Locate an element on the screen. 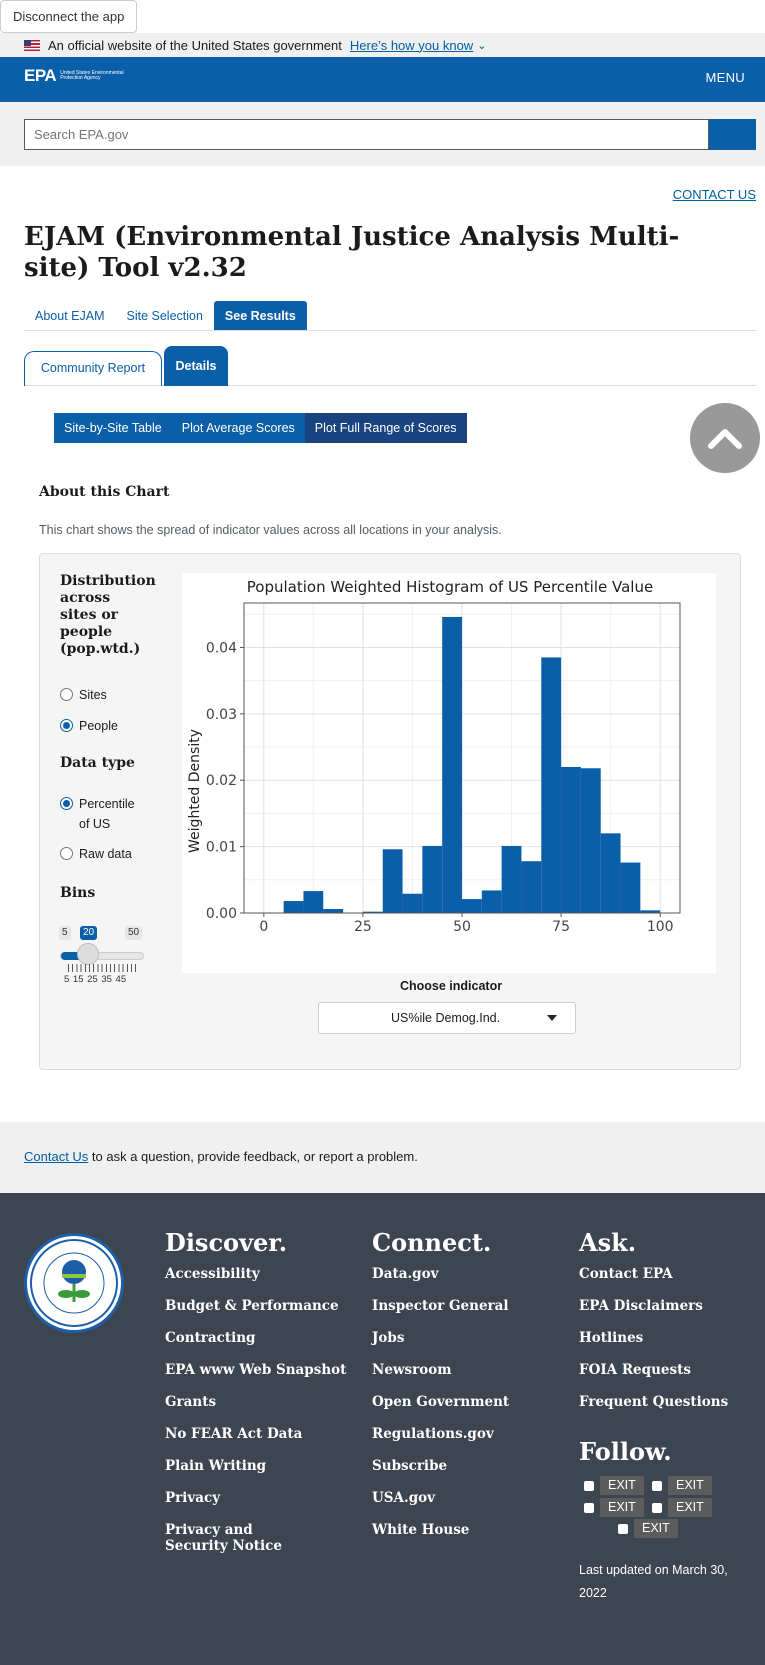 This screenshot has width=765, height=1665. datatype-heading: Data type is located at coordinates (97, 763).